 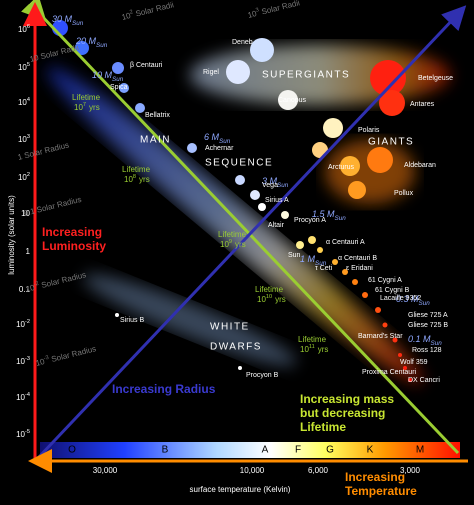 What do you see at coordinates (292, 100) in the screenshot?
I see `star-name: Canopus` at bounding box center [292, 100].